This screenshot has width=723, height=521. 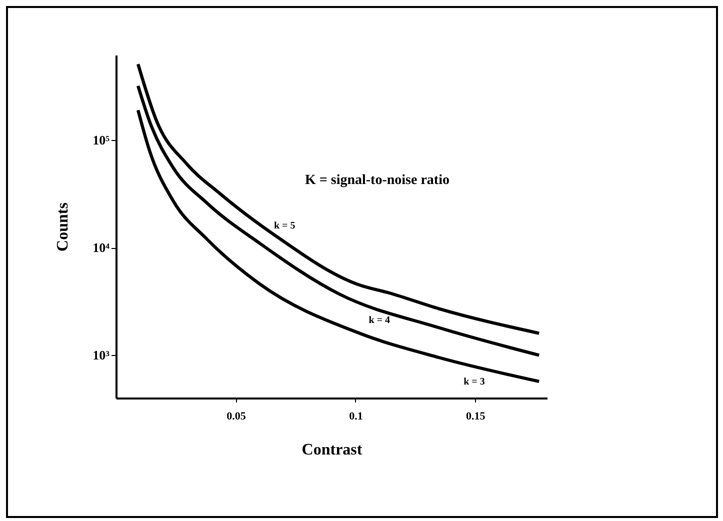 I want to click on y-tick-label: 10⁵, so click(x=101, y=140).